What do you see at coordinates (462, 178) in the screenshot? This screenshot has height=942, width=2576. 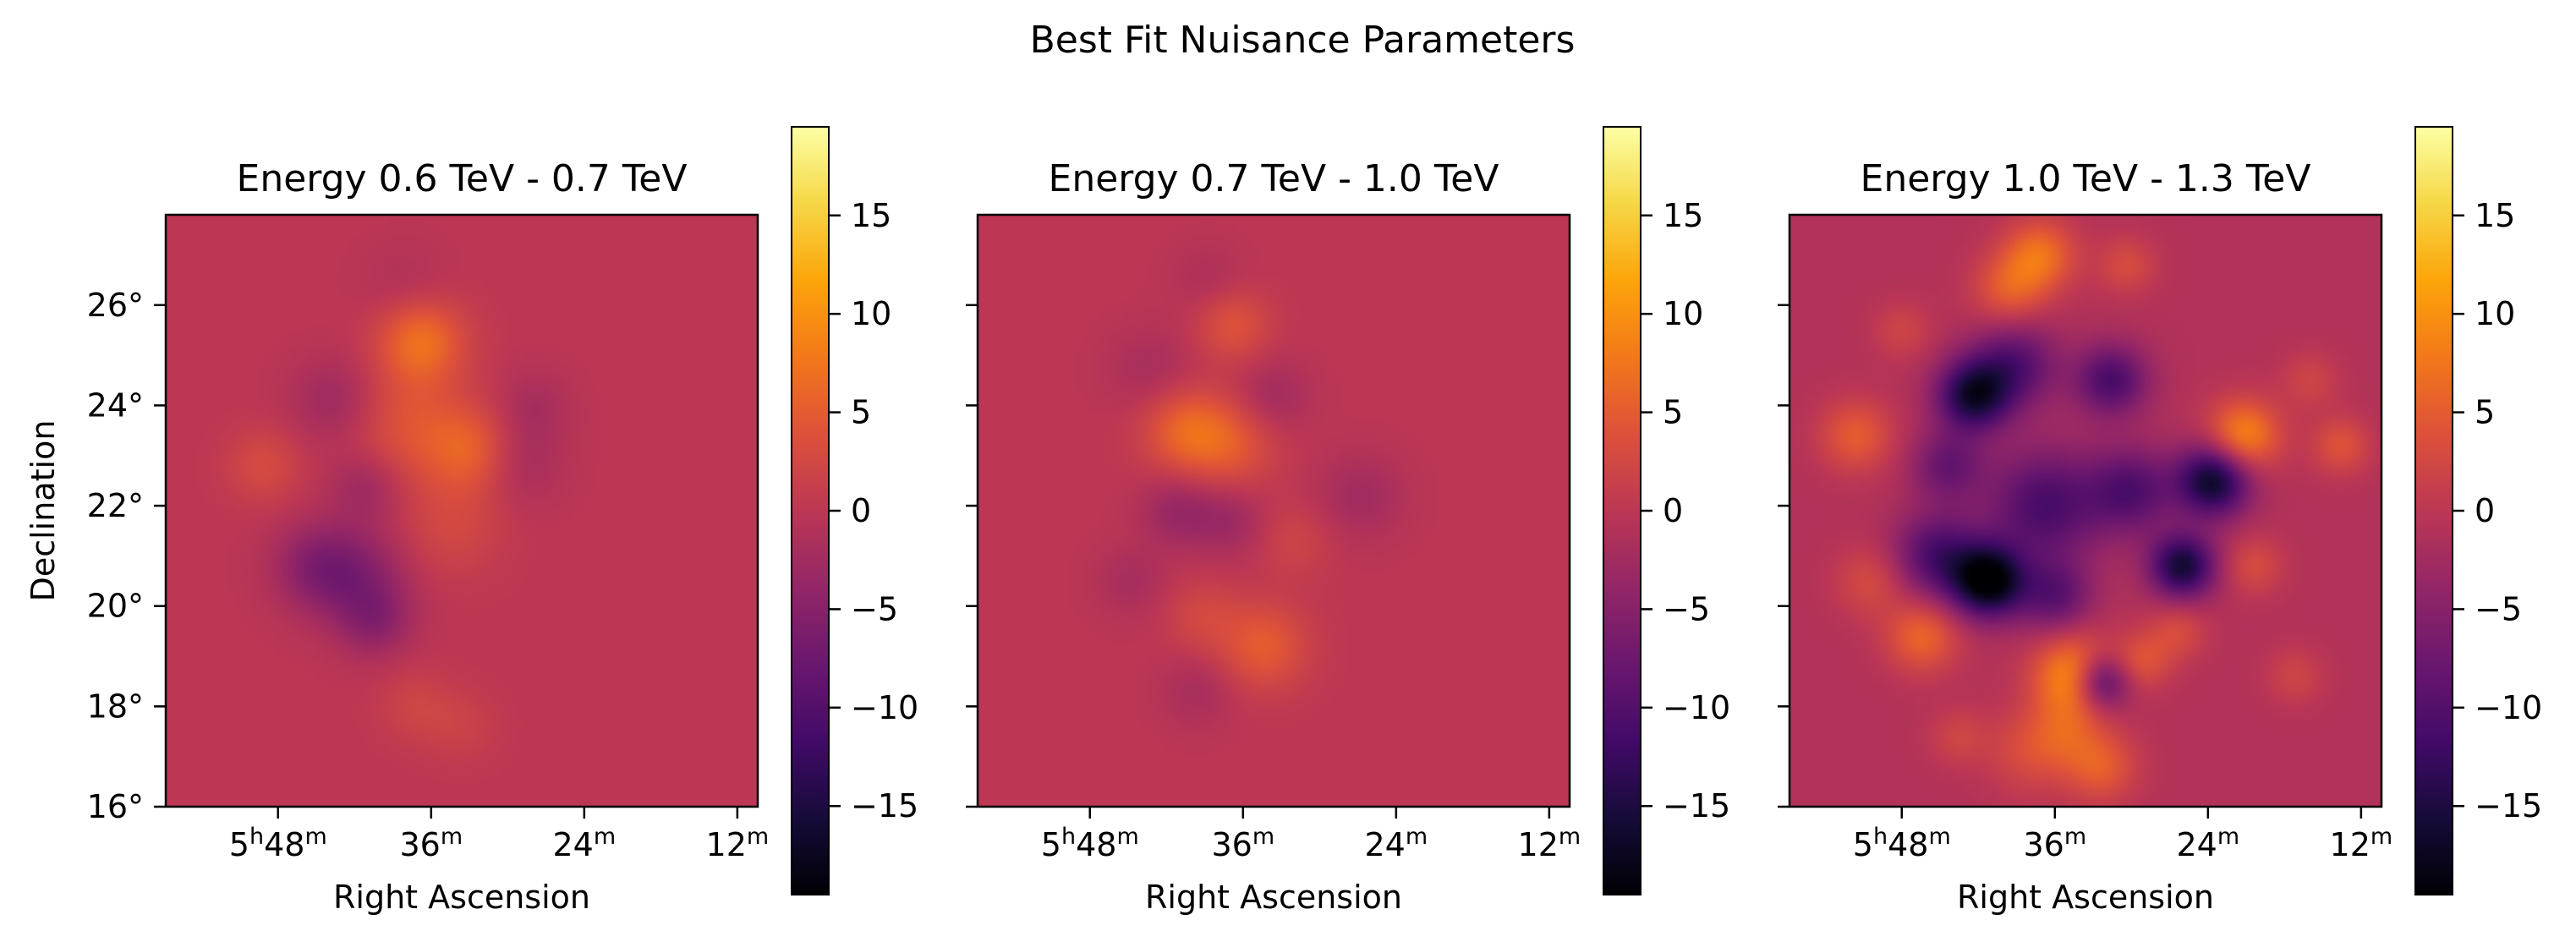 I see `panel-title: Energy 0.6 TeV - 0.7 TeV` at bounding box center [462, 178].